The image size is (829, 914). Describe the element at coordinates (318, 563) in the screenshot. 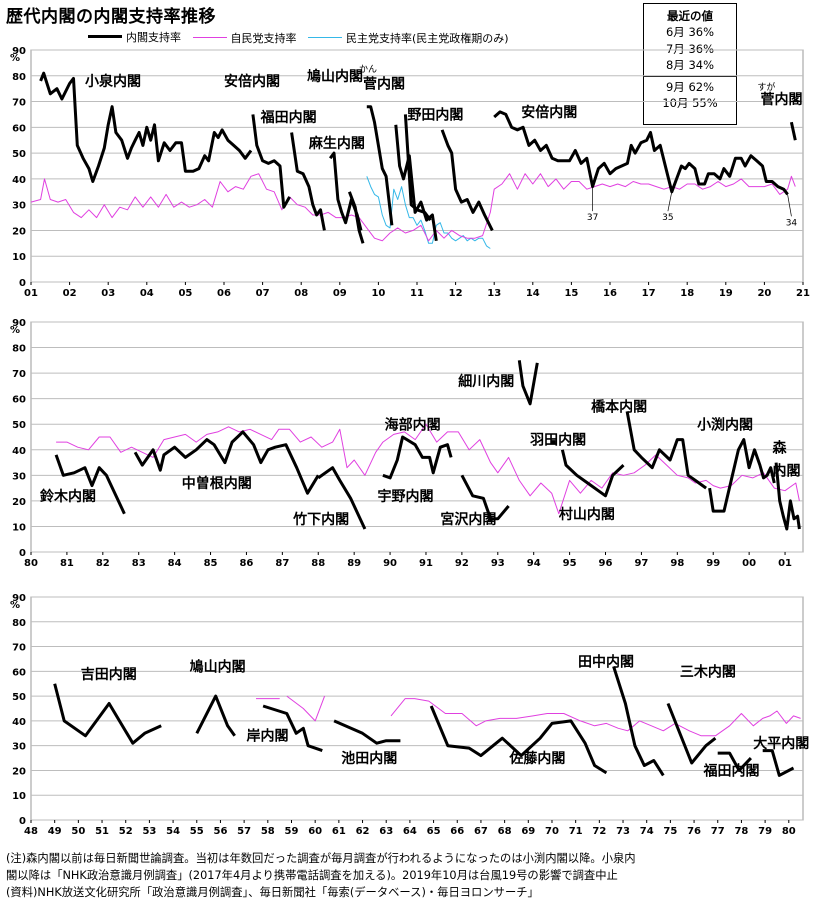

I see `x-tick-label: 88` at that location.